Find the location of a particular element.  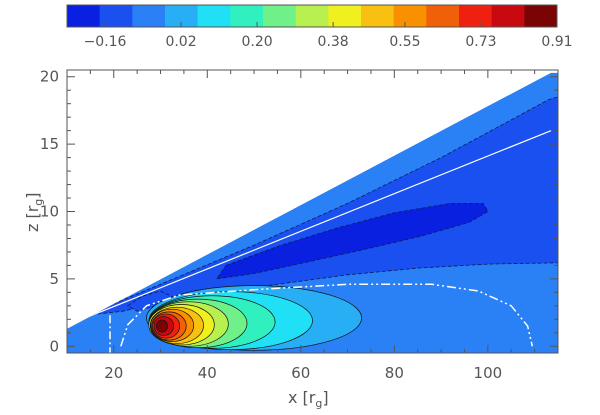

dash-dot-boundary is located at coordinates (327, 315).